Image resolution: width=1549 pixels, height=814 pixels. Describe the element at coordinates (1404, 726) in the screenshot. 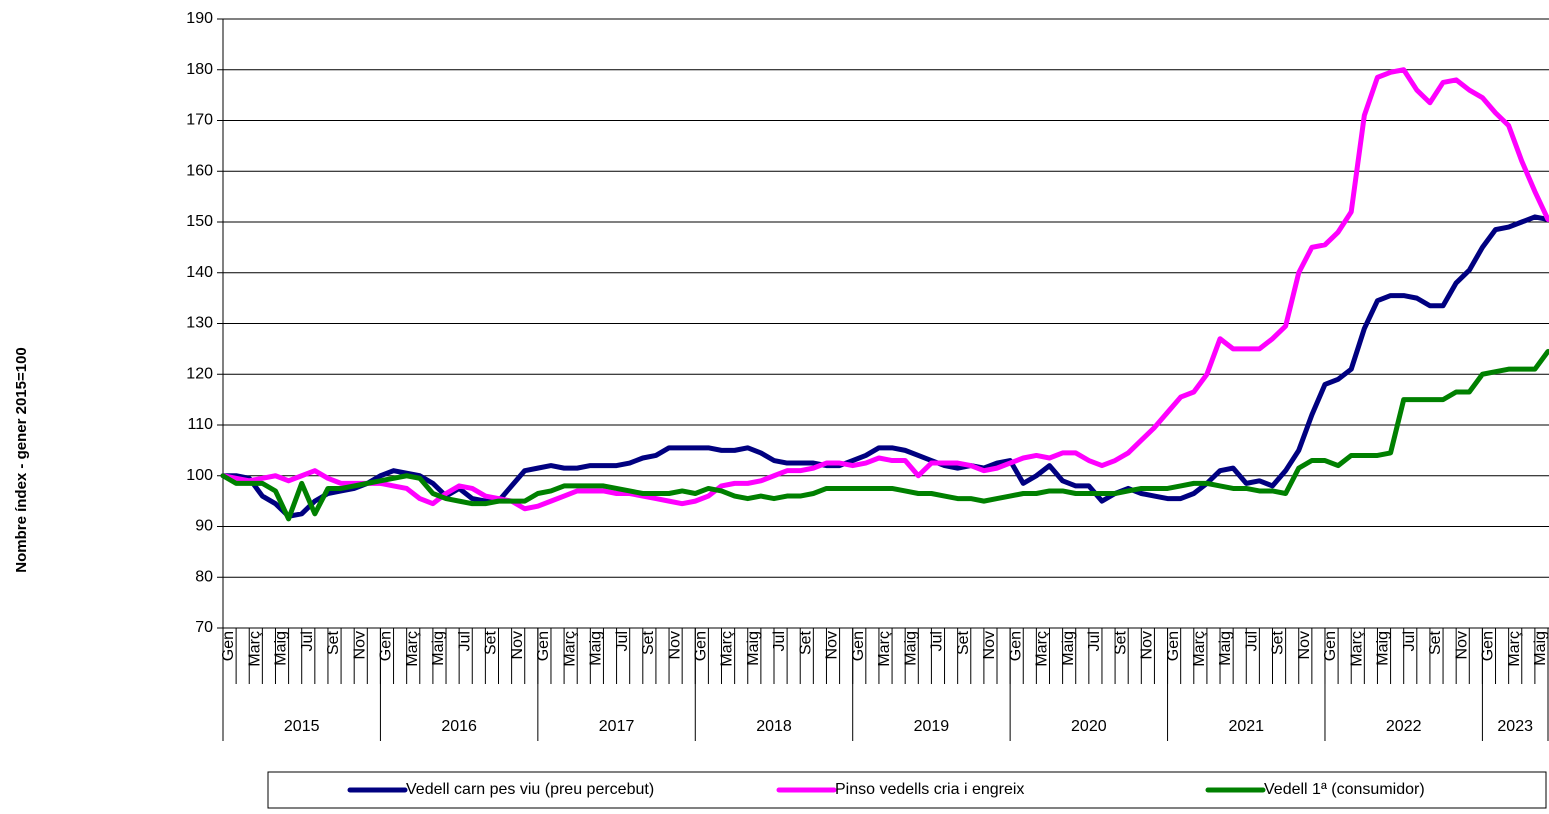

I see `year-label: 2022` at that location.